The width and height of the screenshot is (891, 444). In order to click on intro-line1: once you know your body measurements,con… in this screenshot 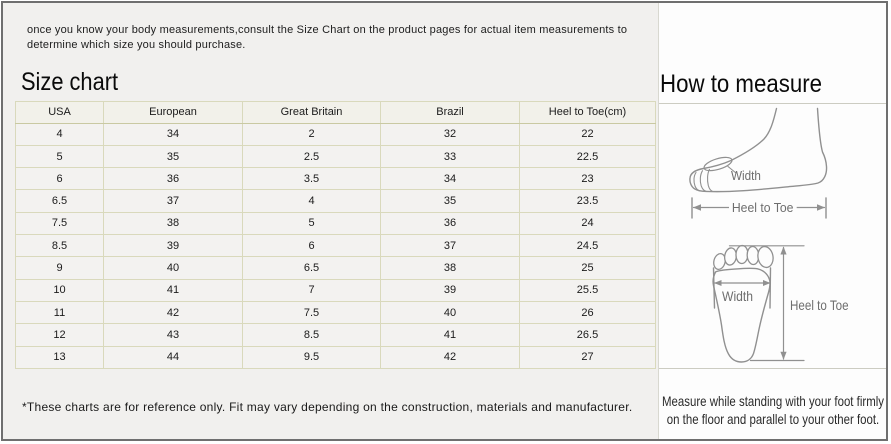, I will do `click(327, 29)`.